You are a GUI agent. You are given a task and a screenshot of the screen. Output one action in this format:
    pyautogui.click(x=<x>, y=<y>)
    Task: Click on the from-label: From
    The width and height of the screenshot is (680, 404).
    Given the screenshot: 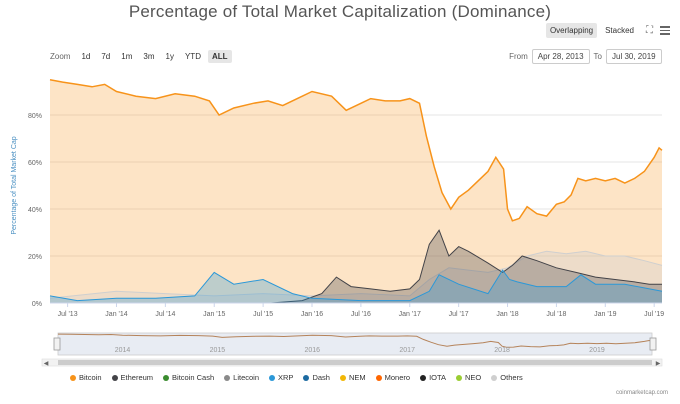 What is the action you would take?
    pyautogui.click(x=518, y=56)
    